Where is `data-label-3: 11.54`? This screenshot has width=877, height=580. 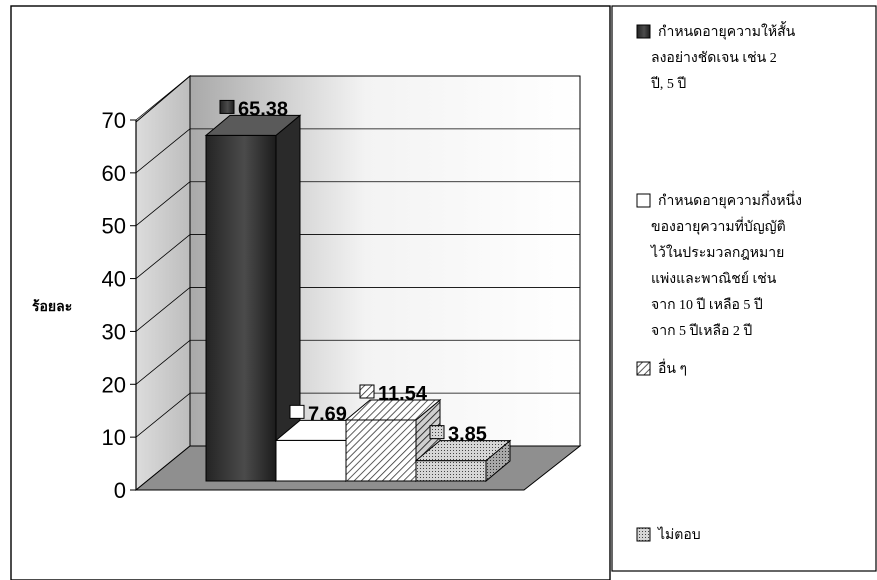
data-label-3: 11.54 is located at coordinates (393, 394).